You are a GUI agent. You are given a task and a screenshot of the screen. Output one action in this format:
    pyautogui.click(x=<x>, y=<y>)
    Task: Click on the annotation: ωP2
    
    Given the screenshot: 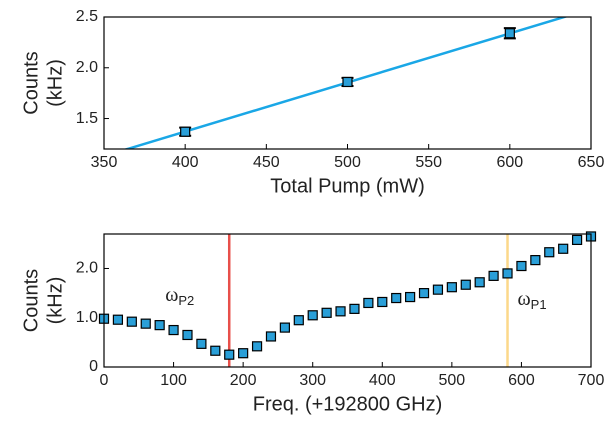 What is the action you would take?
    pyautogui.click(x=179, y=296)
    